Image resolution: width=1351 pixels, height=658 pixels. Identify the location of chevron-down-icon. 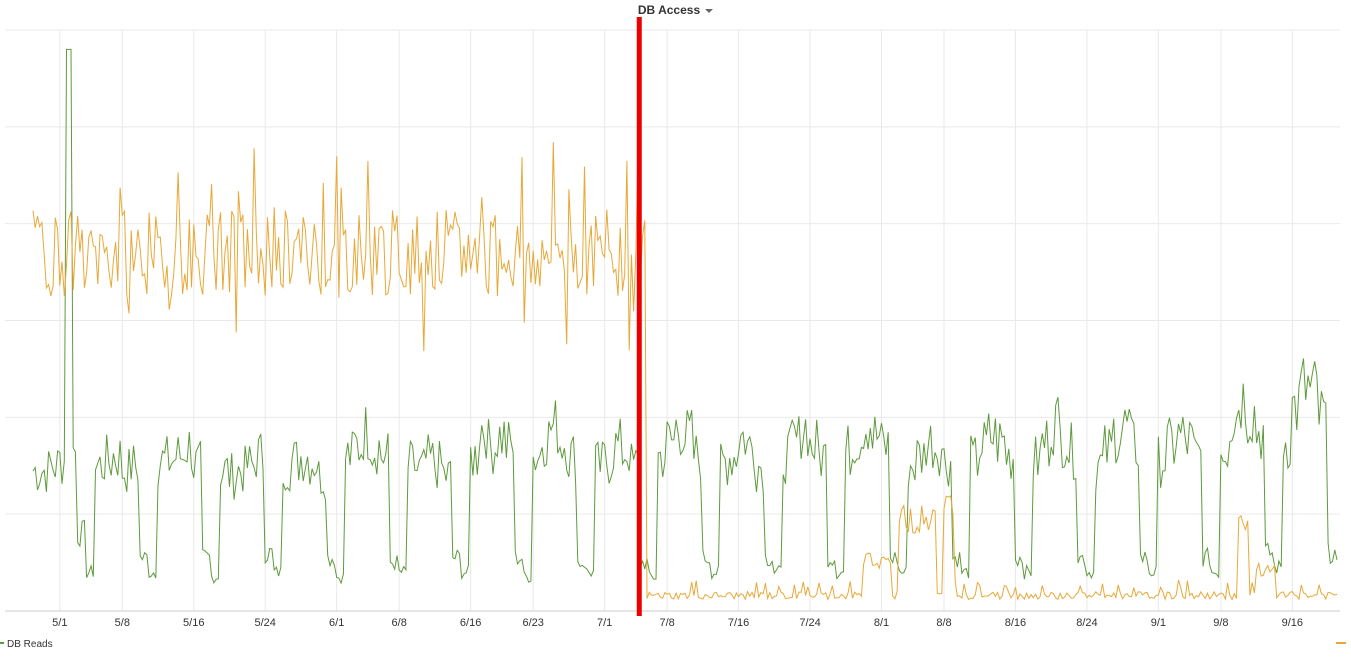
(709, 10).